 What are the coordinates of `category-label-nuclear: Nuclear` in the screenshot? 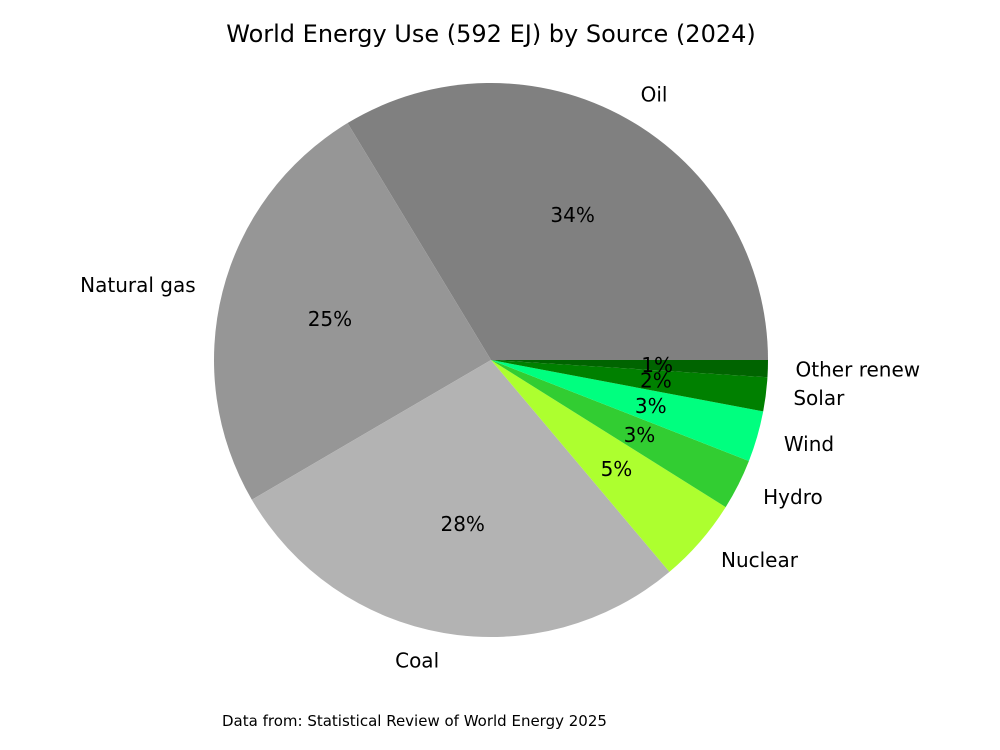 It's located at (760, 560).